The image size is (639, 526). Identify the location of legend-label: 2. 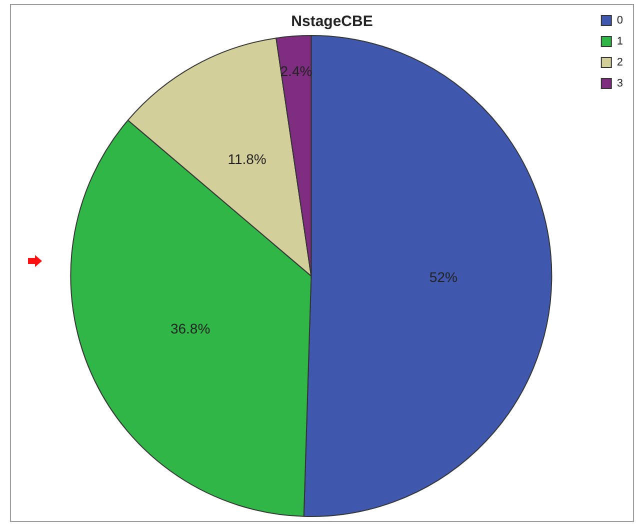
(620, 62).